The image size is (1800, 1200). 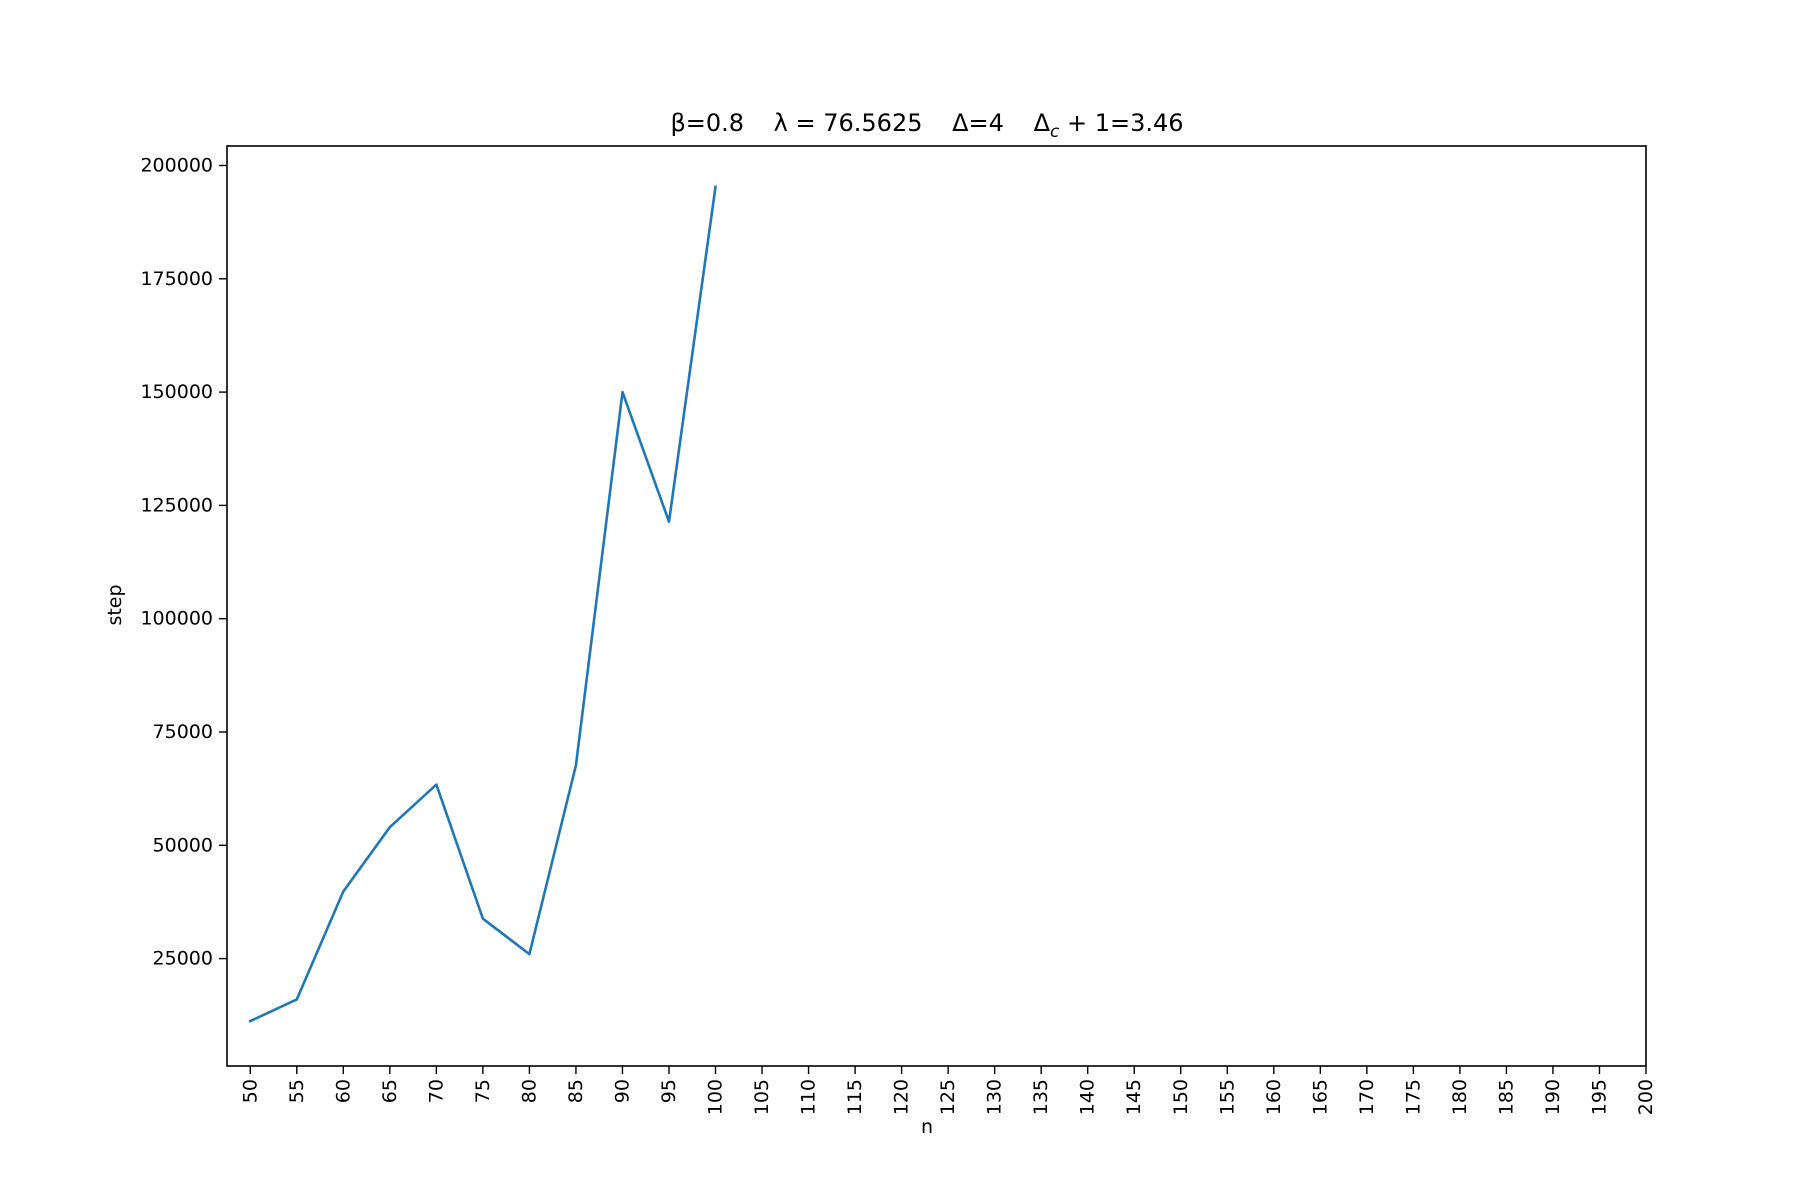 What do you see at coordinates (250, 1091) in the screenshot?
I see `x-tick-label: 50` at bounding box center [250, 1091].